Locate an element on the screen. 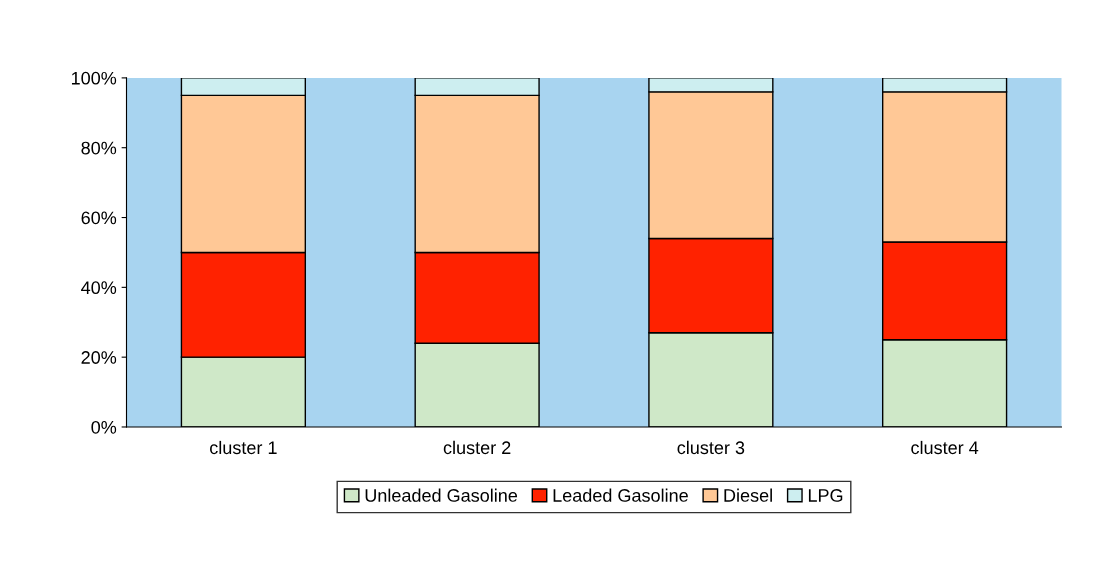 Image resolution: width=1100 pixels, height=577 pixels. x-tick-label: cluster 2 is located at coordinates (477, 447).